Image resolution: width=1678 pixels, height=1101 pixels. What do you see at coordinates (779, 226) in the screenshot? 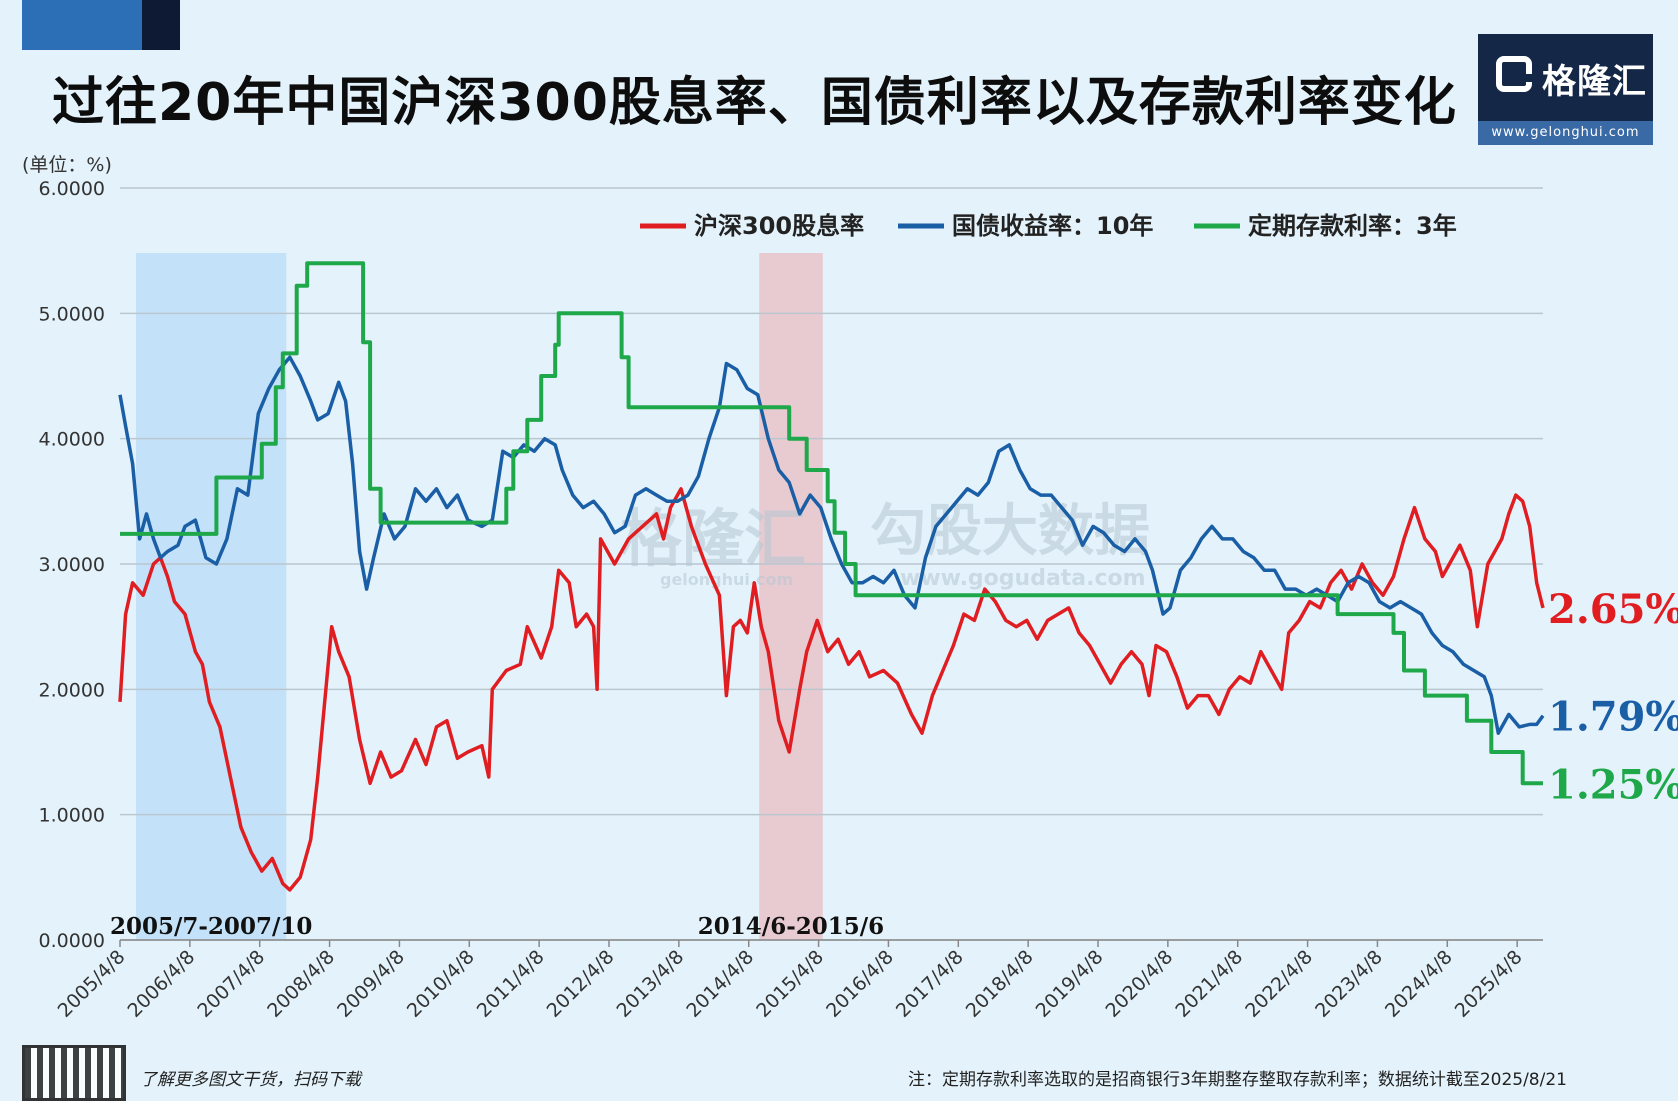
I see `legend-label-1: 沪深300股息率` at bounding box center [779, 226].